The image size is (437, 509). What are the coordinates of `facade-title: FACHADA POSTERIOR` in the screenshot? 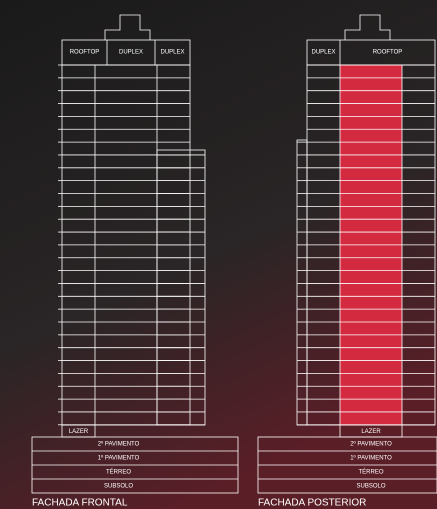 It's located at (312, 503).